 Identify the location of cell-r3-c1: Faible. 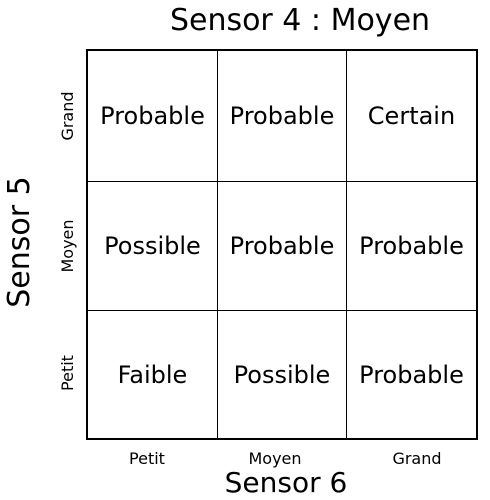
(153, 374).